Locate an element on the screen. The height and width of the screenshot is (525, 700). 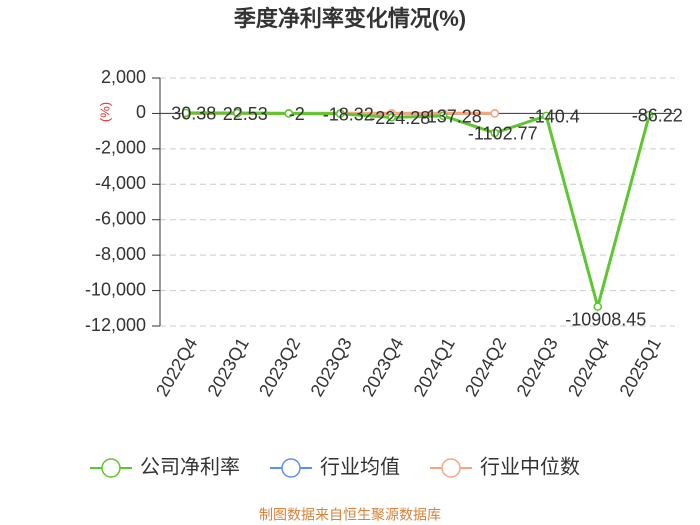
y-tick-label: 2,000 is located at coordinates (123, 77).